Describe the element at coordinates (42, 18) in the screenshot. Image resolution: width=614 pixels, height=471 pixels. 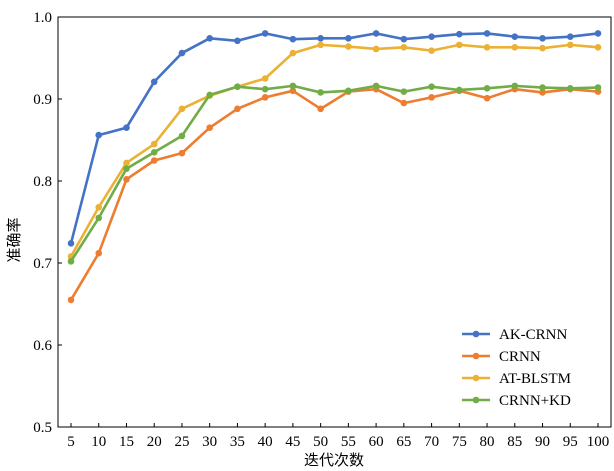
I see `y-tick-label: 1.0` at that location.